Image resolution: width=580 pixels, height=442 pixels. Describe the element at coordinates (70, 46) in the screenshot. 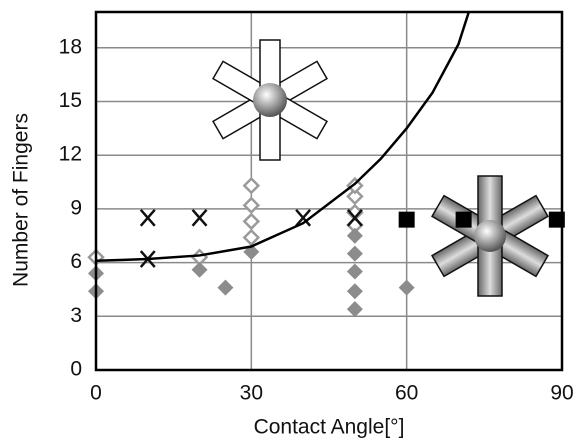

I see `y-tick-label: 18` at that location.